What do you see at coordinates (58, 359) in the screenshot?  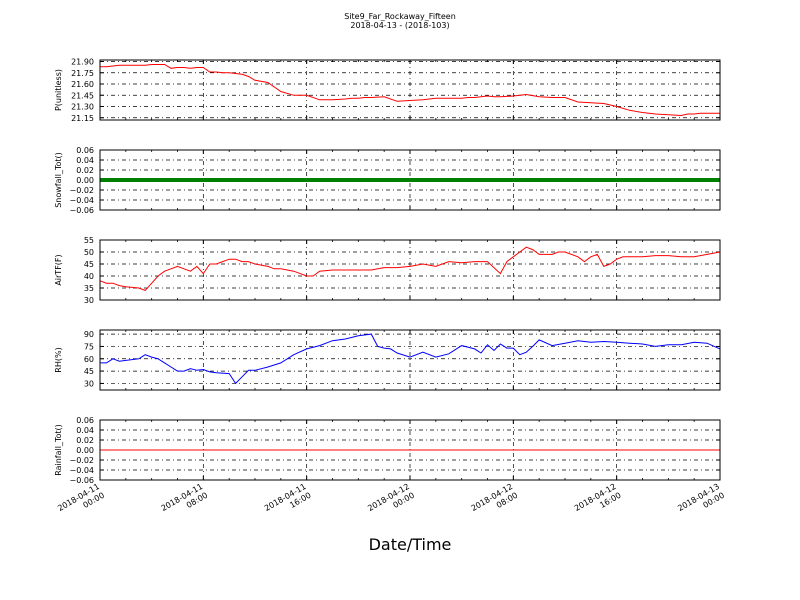 I see `y-axis-label: RH(%)` at bounding box center [58, 359].